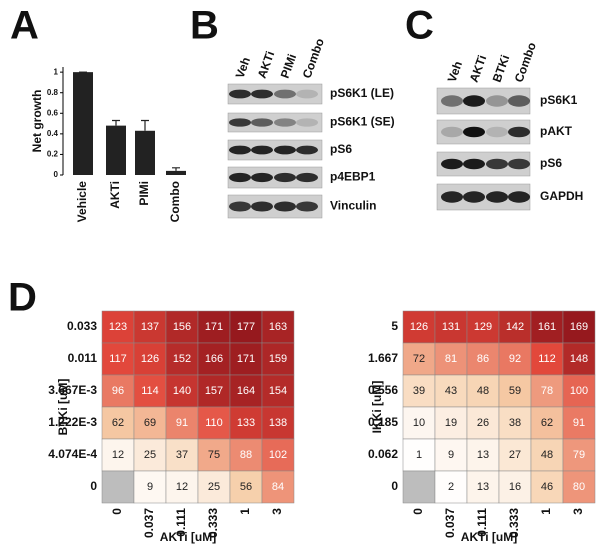 The width and height of the screenshot is (600, 547). What do you see at coordinates (72, 390) in the screenshot?
I see `y-tick-label: 3.667E-3` at bounding box center [72, 390].